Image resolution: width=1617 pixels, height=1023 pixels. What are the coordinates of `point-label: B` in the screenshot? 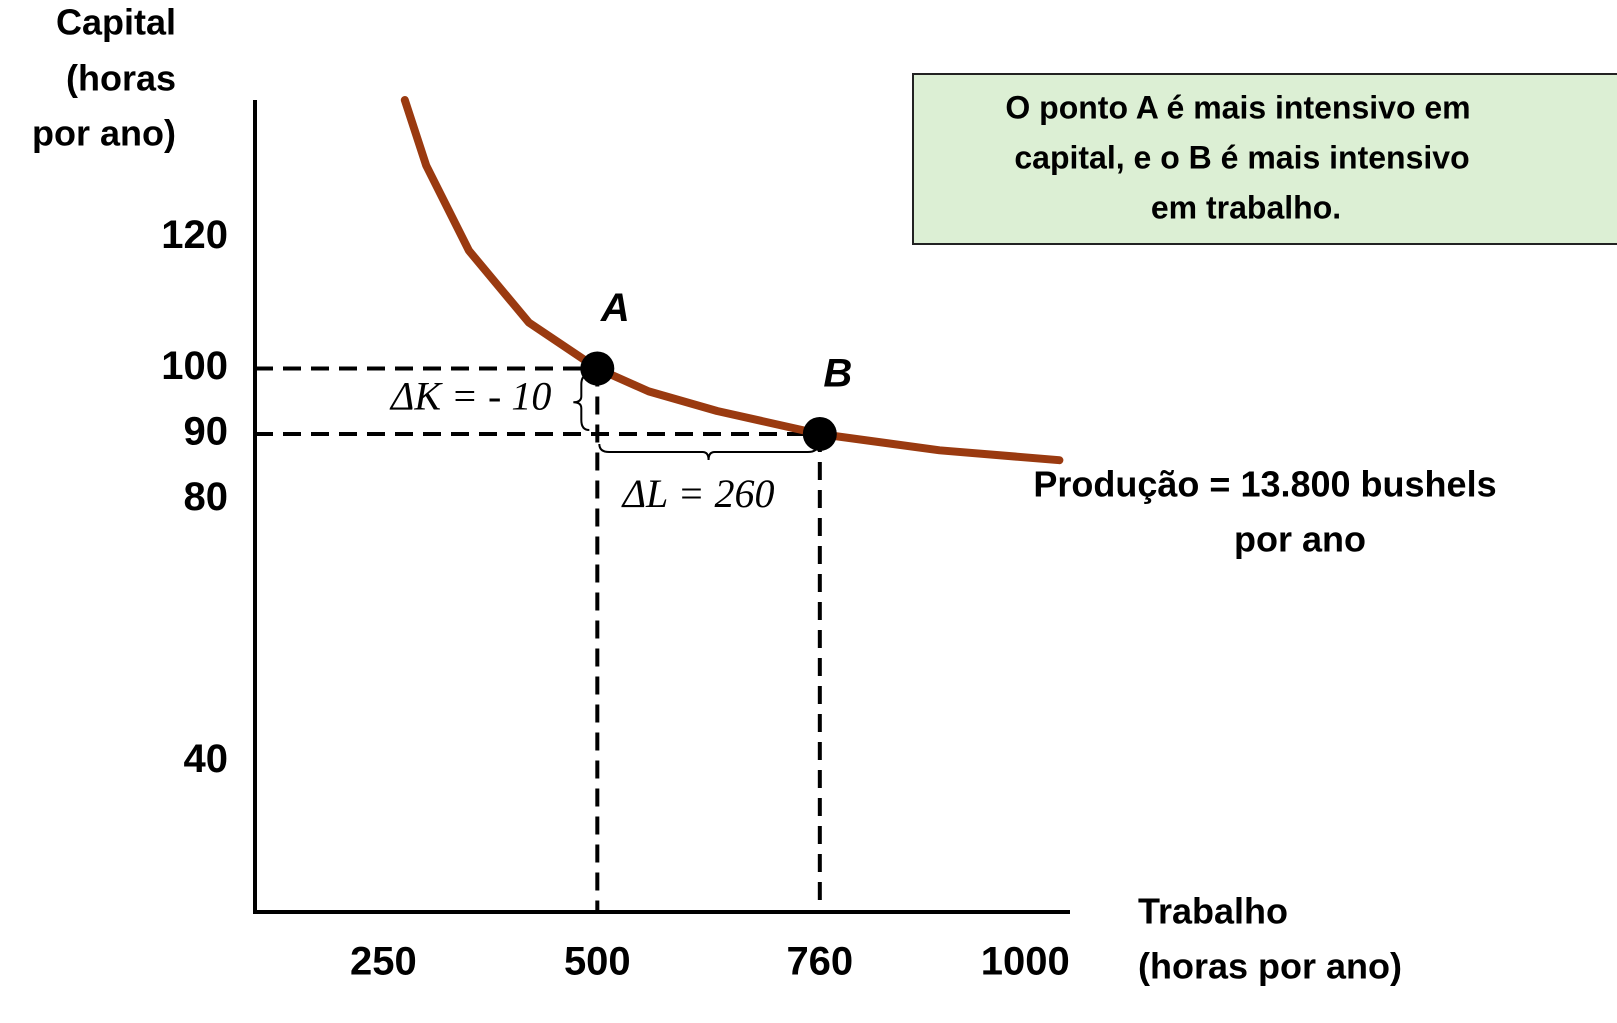 It's located at (837, 374).